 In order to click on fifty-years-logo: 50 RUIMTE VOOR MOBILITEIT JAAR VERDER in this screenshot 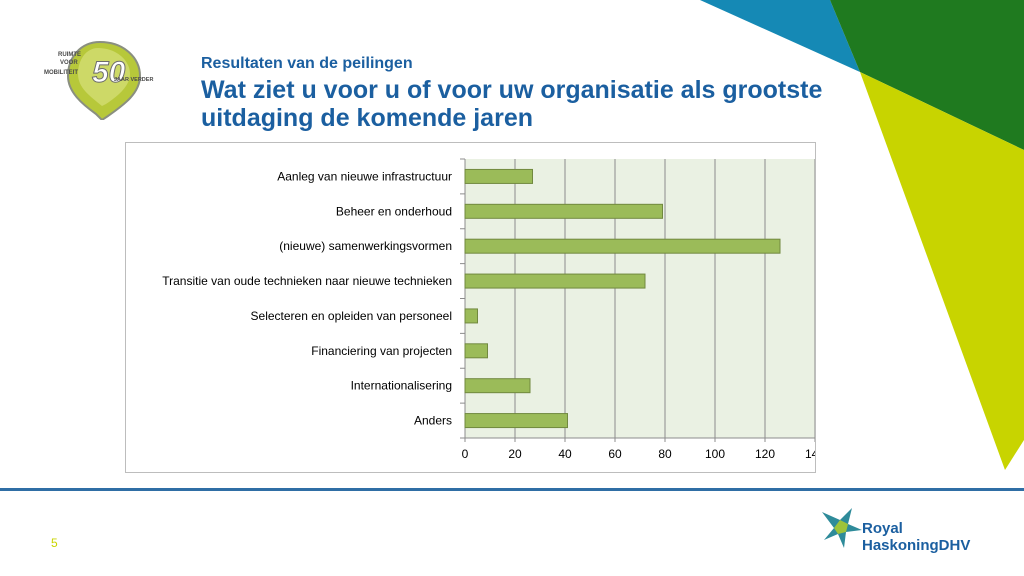, I will do `click(98, 80)`.